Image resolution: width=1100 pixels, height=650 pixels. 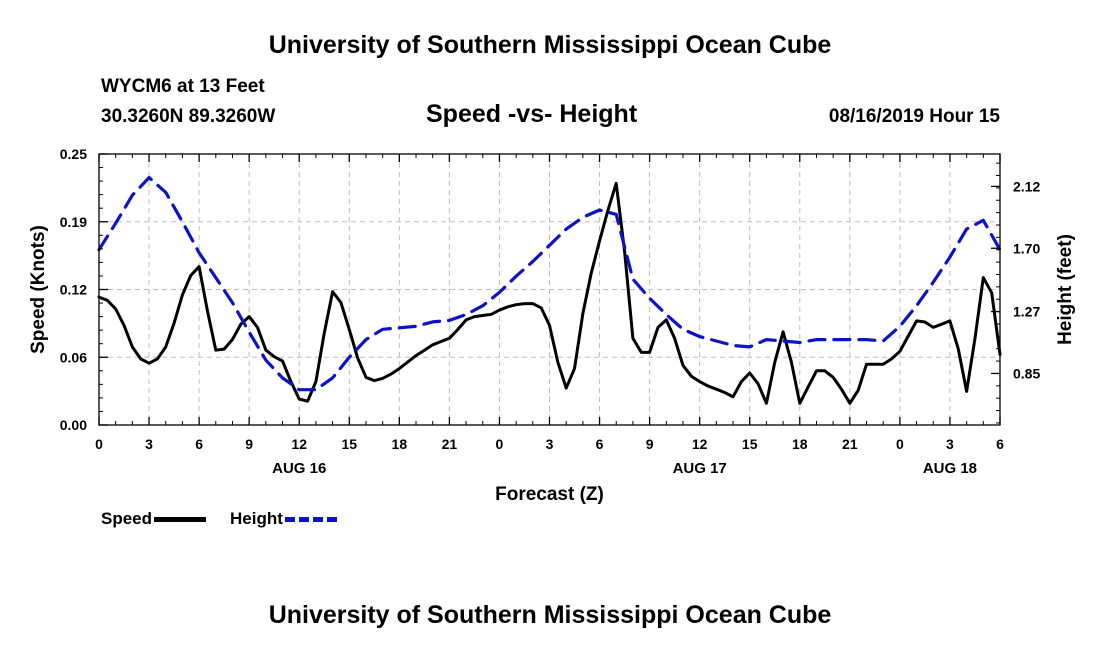 I want to click on date-label: AUG 17, so click(x=700, y=468).